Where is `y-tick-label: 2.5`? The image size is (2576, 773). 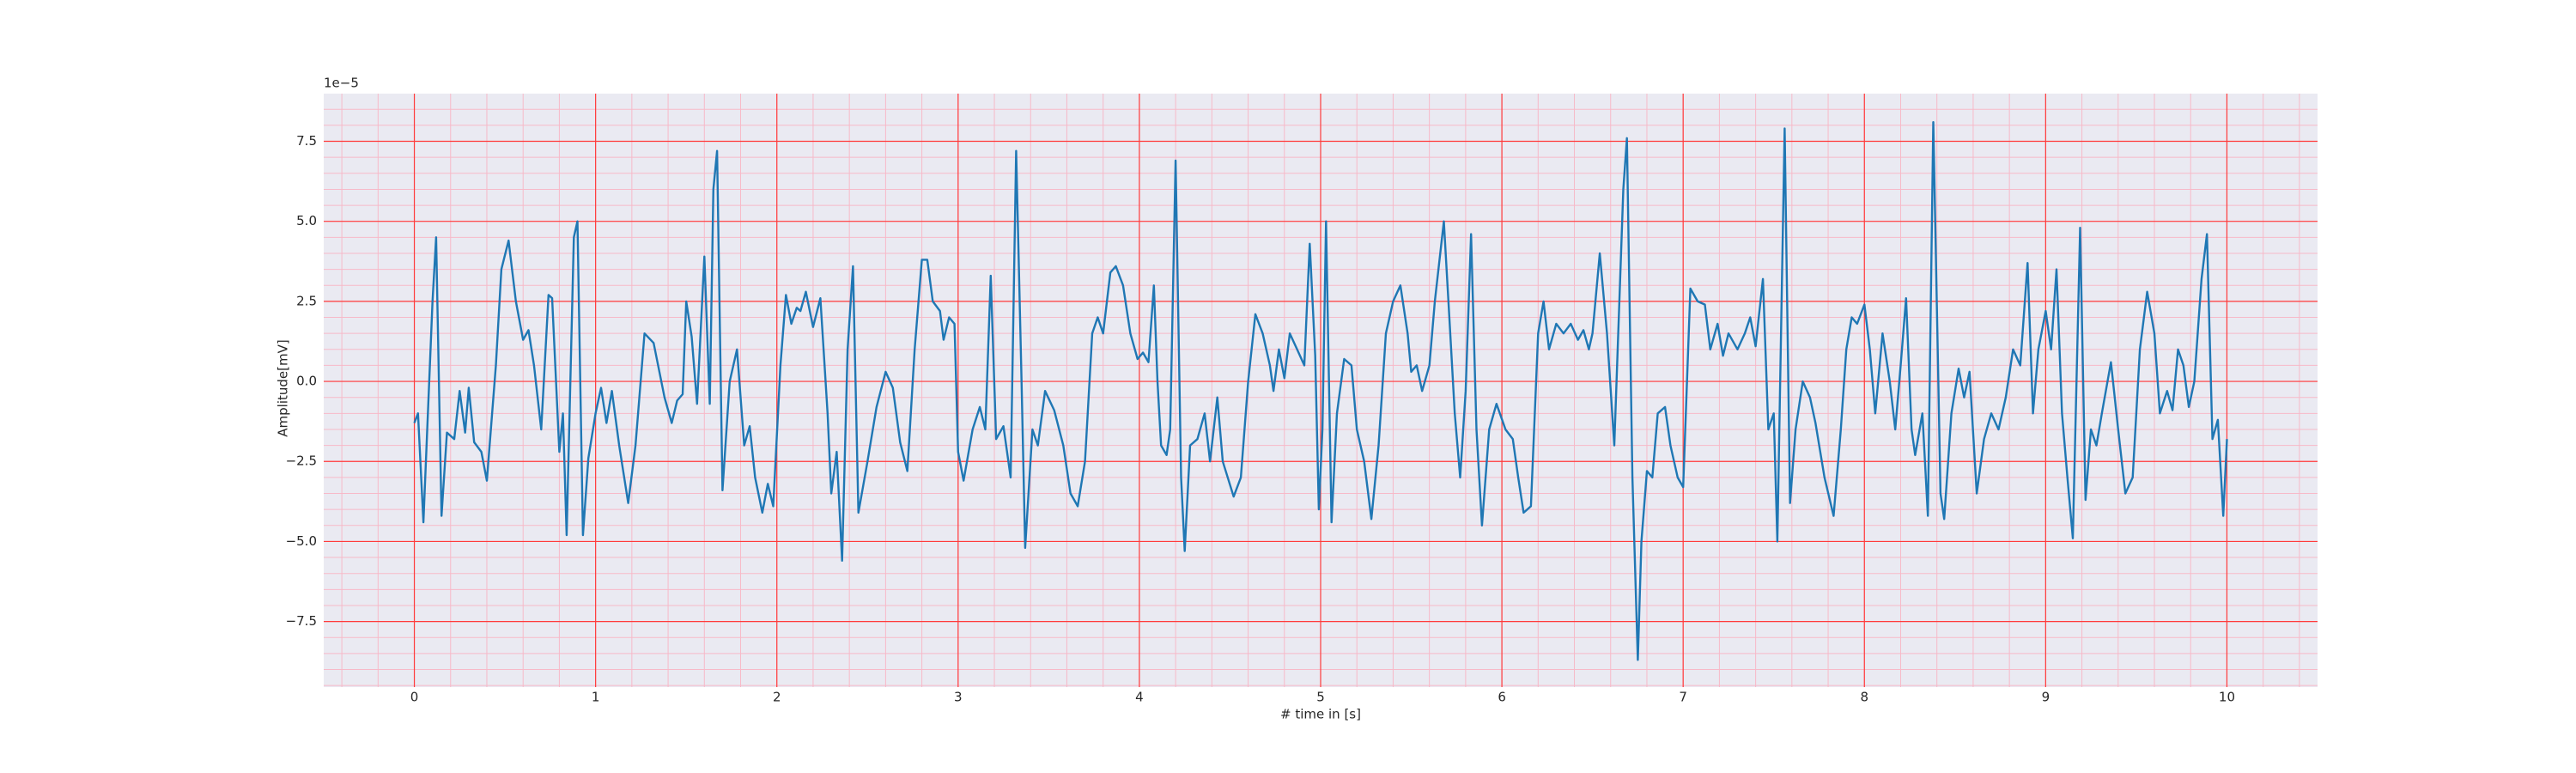 y-tick-label: 2.5 is located at coordinates (306, 300).